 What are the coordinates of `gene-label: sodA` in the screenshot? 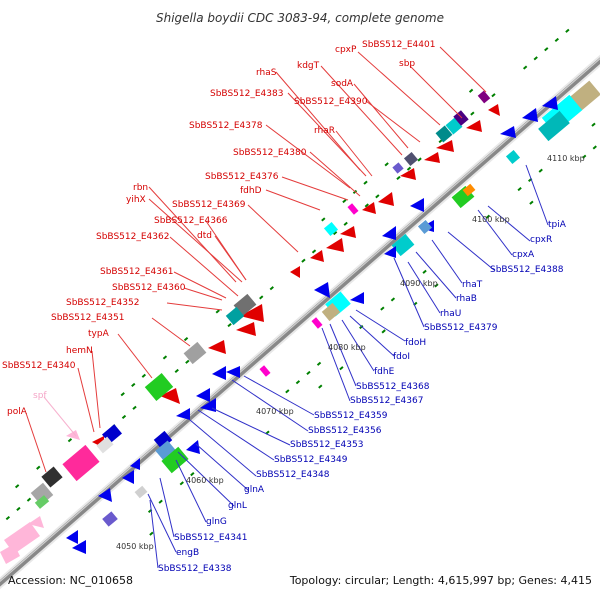 It's located at (342, 84).